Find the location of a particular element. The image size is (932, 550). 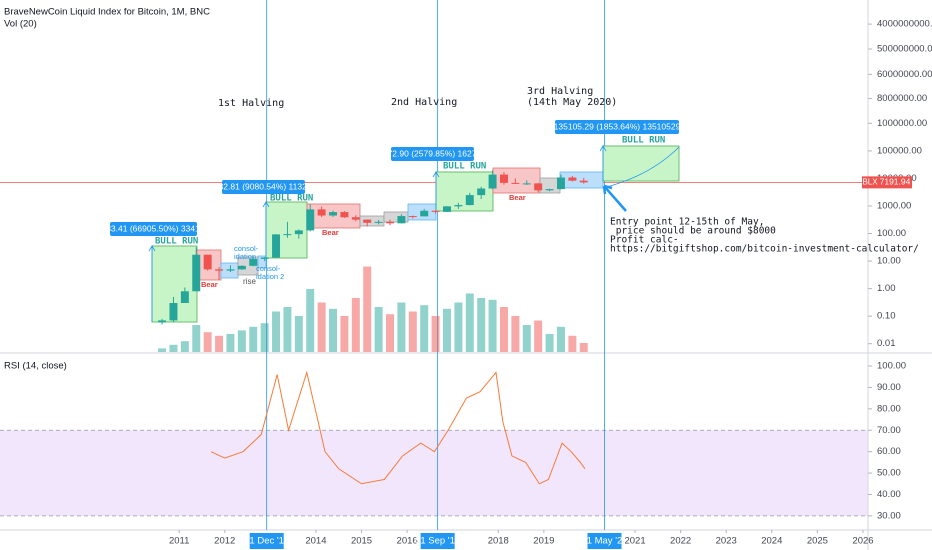

measure-label: 135105.29 (1853.64%) 13510529 is located at coordinates (617, 126).